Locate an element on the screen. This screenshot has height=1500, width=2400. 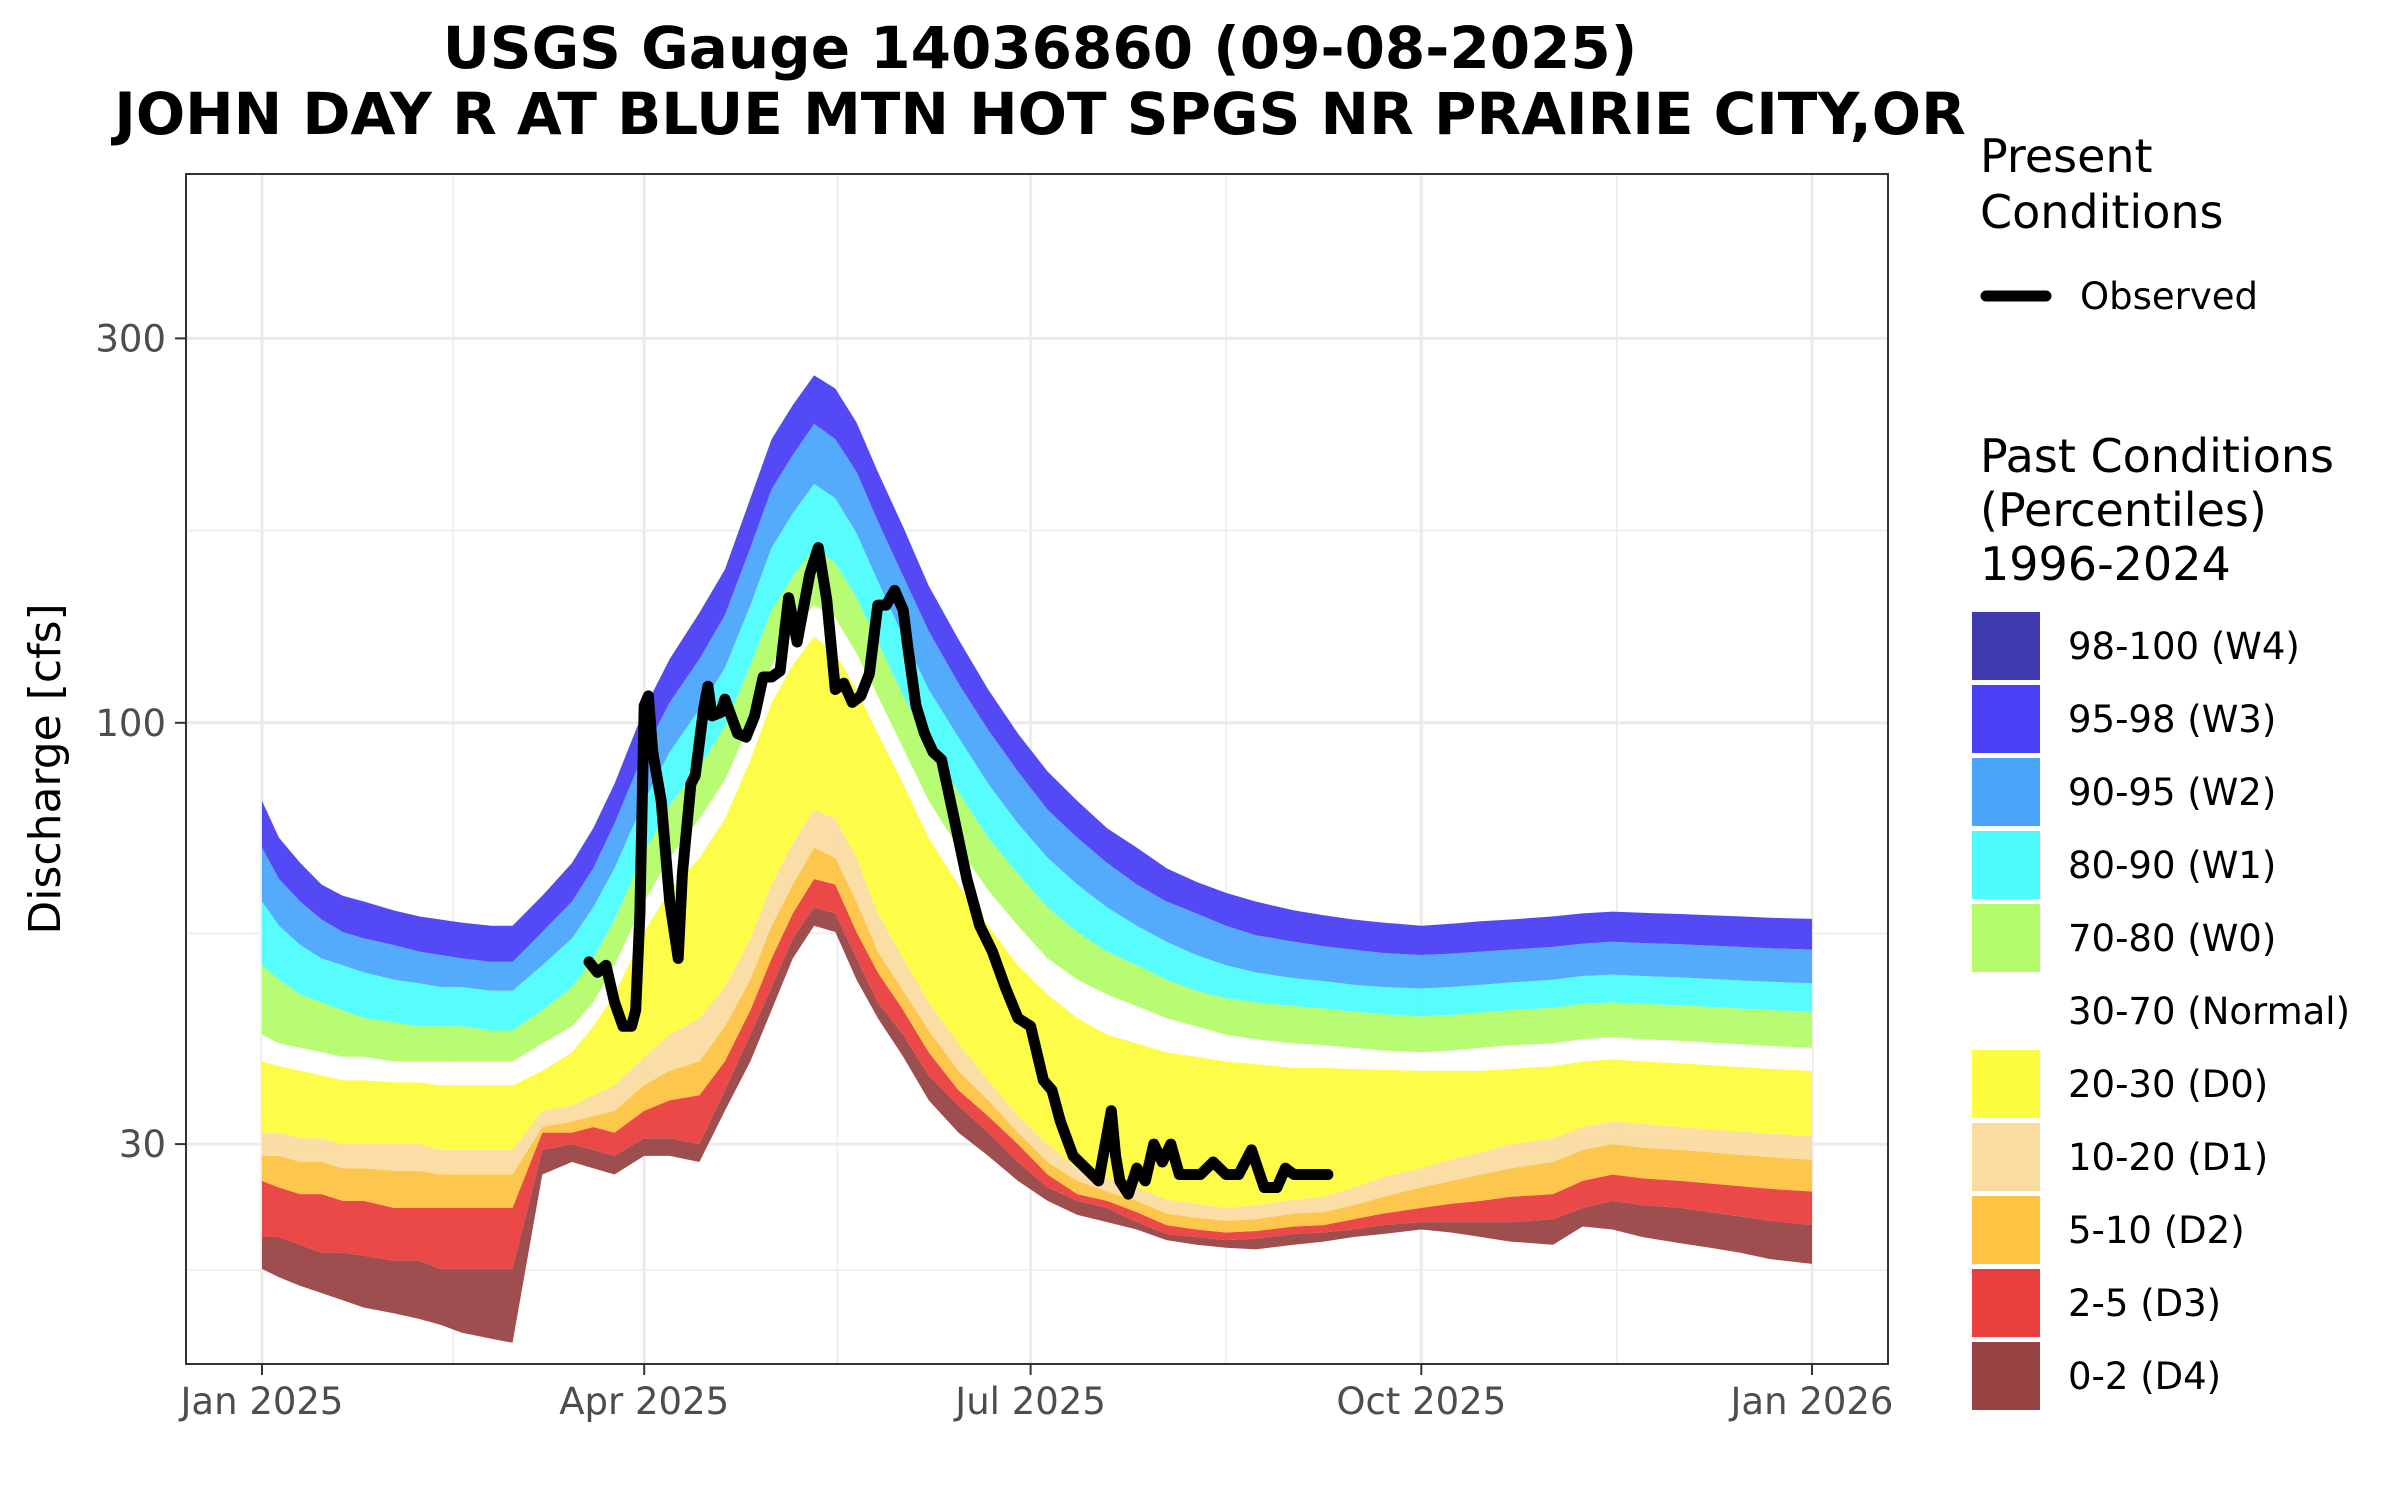
legend-key-0-2-d4- is located at coordinates (2006, 1376).